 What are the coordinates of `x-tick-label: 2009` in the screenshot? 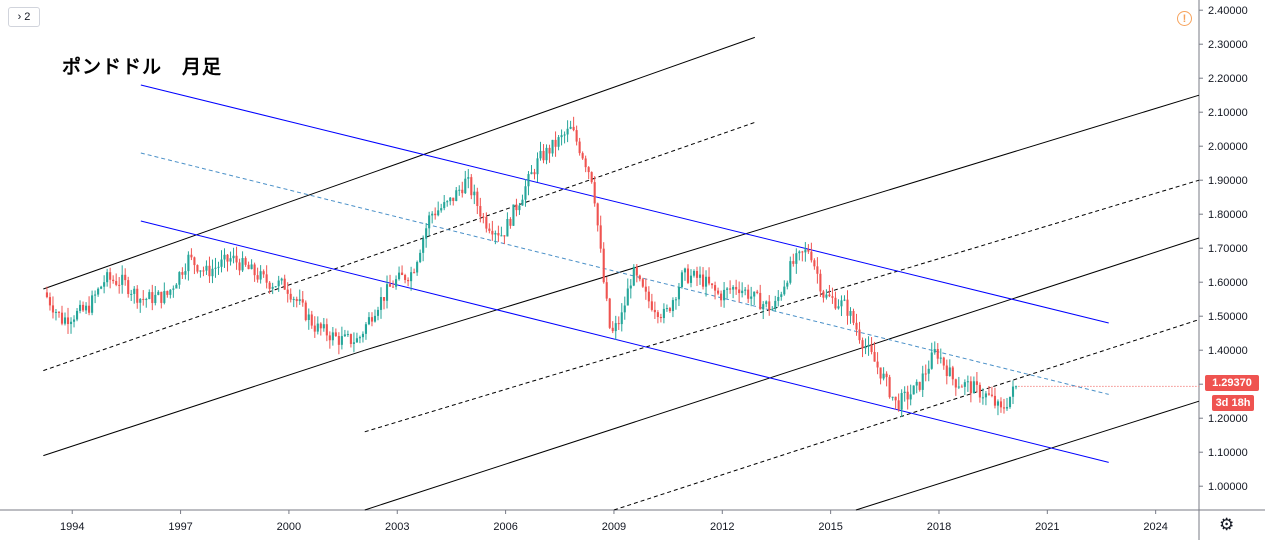 It's located at (614, 527).